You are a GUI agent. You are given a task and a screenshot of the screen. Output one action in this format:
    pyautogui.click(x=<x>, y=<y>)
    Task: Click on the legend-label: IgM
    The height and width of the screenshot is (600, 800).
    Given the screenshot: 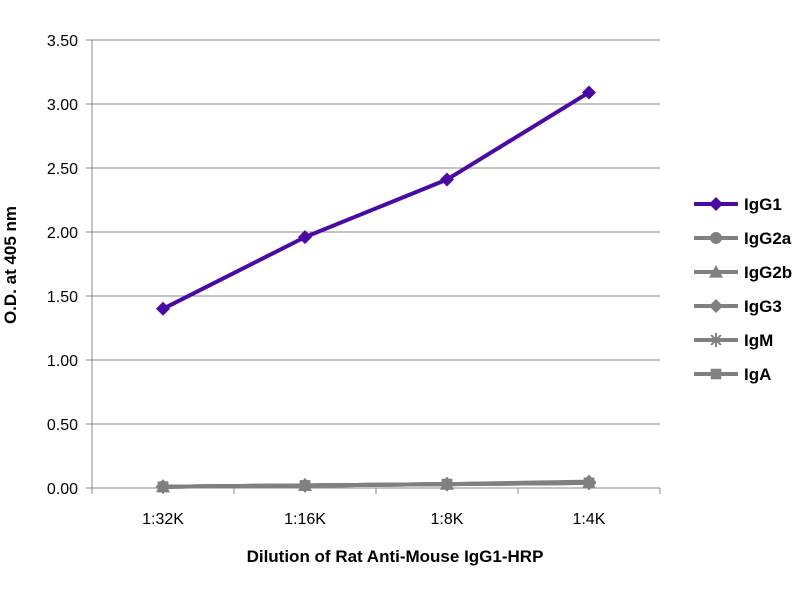 What is the action you would take?
    pyautogui.click(x=758, y=340)
    